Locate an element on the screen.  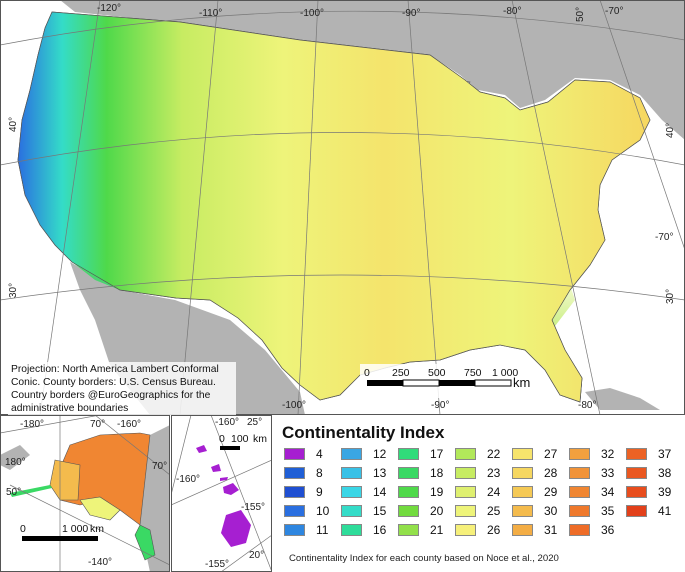
cuba-landmass is located at coordinates (622, 399).